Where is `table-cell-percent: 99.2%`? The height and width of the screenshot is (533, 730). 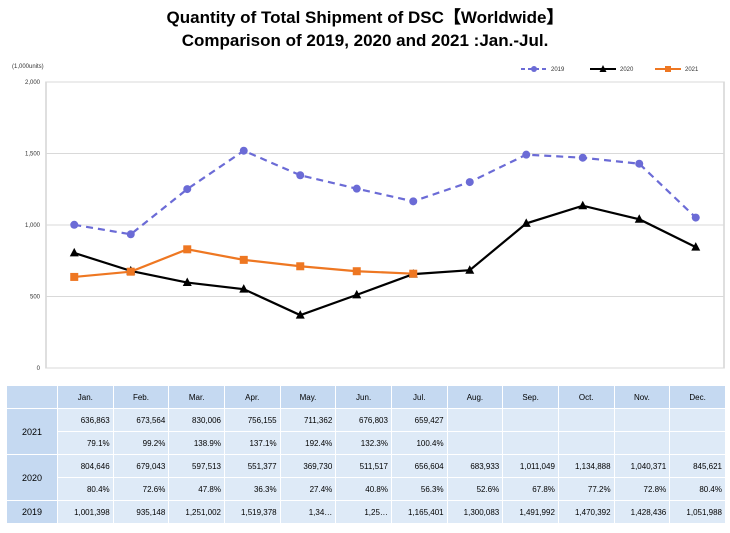
table-cell-percent: 99.2% is located at coordinates (141, 443).